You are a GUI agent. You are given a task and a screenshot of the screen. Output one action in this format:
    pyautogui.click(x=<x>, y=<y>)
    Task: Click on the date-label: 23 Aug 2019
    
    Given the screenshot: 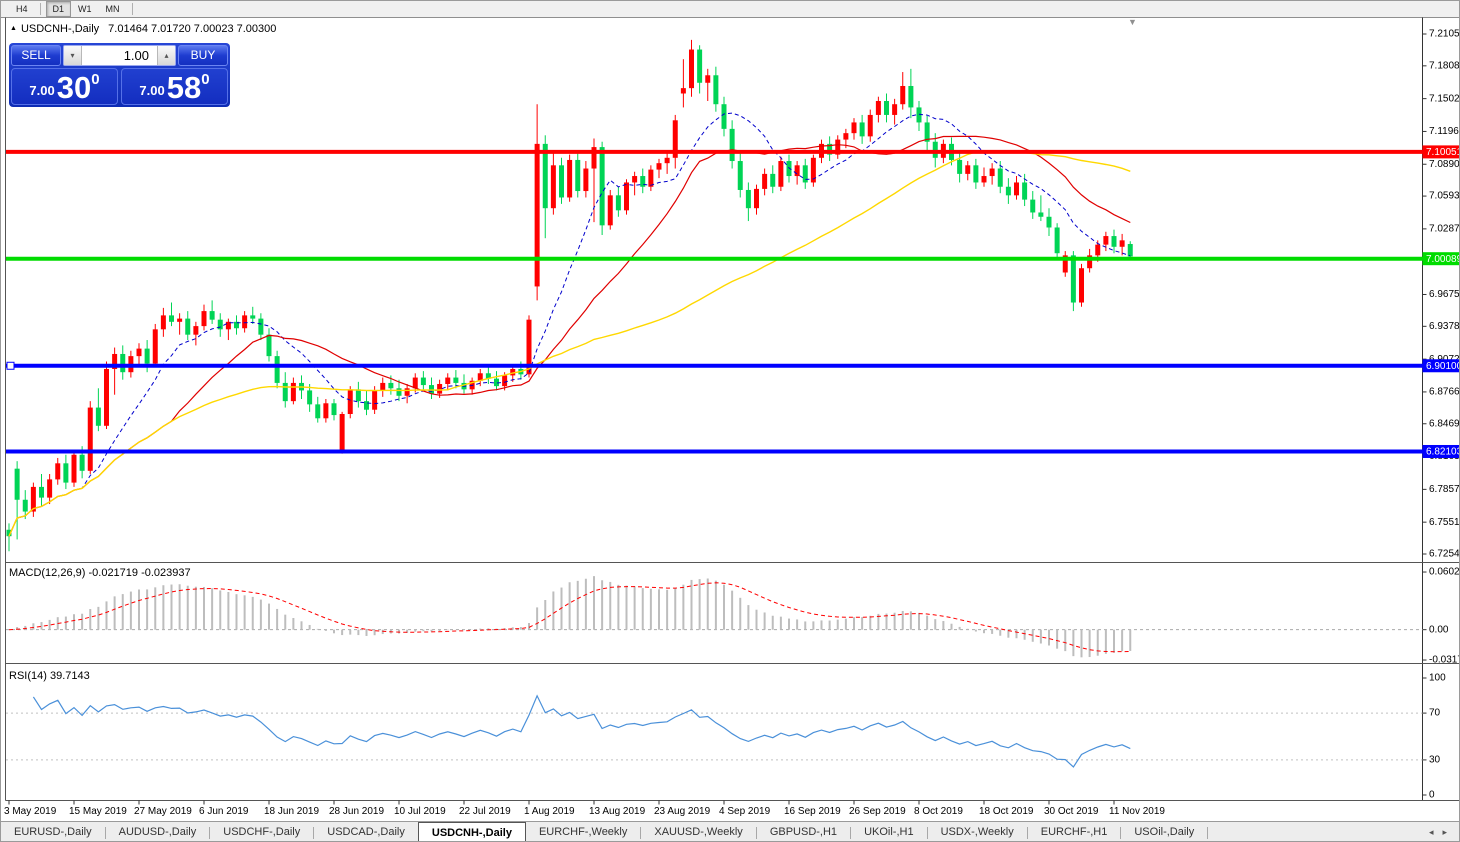 What is the action you would take?
    pyautogui.click(x=682, y=811)
    